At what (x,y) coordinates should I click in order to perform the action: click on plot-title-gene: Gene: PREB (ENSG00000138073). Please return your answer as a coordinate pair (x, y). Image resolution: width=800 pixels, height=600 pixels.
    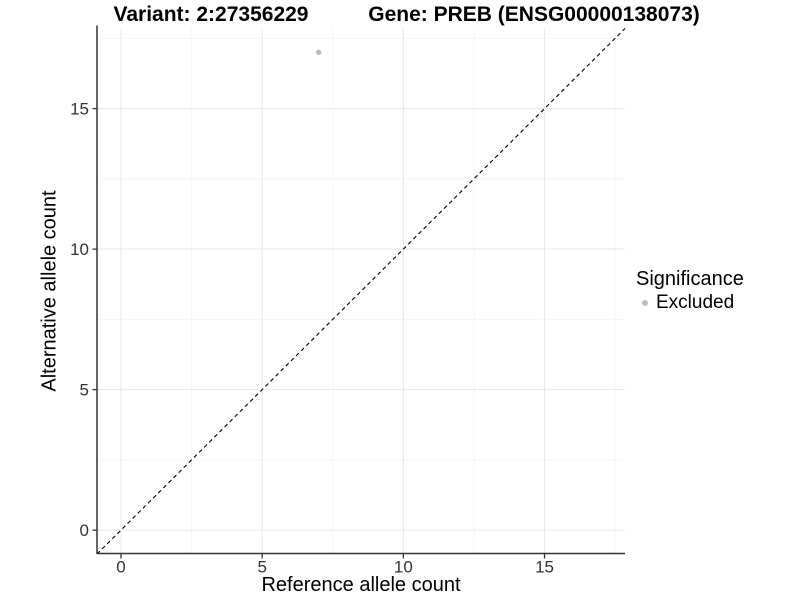
    Looking at the image, I should click on (534, 14).